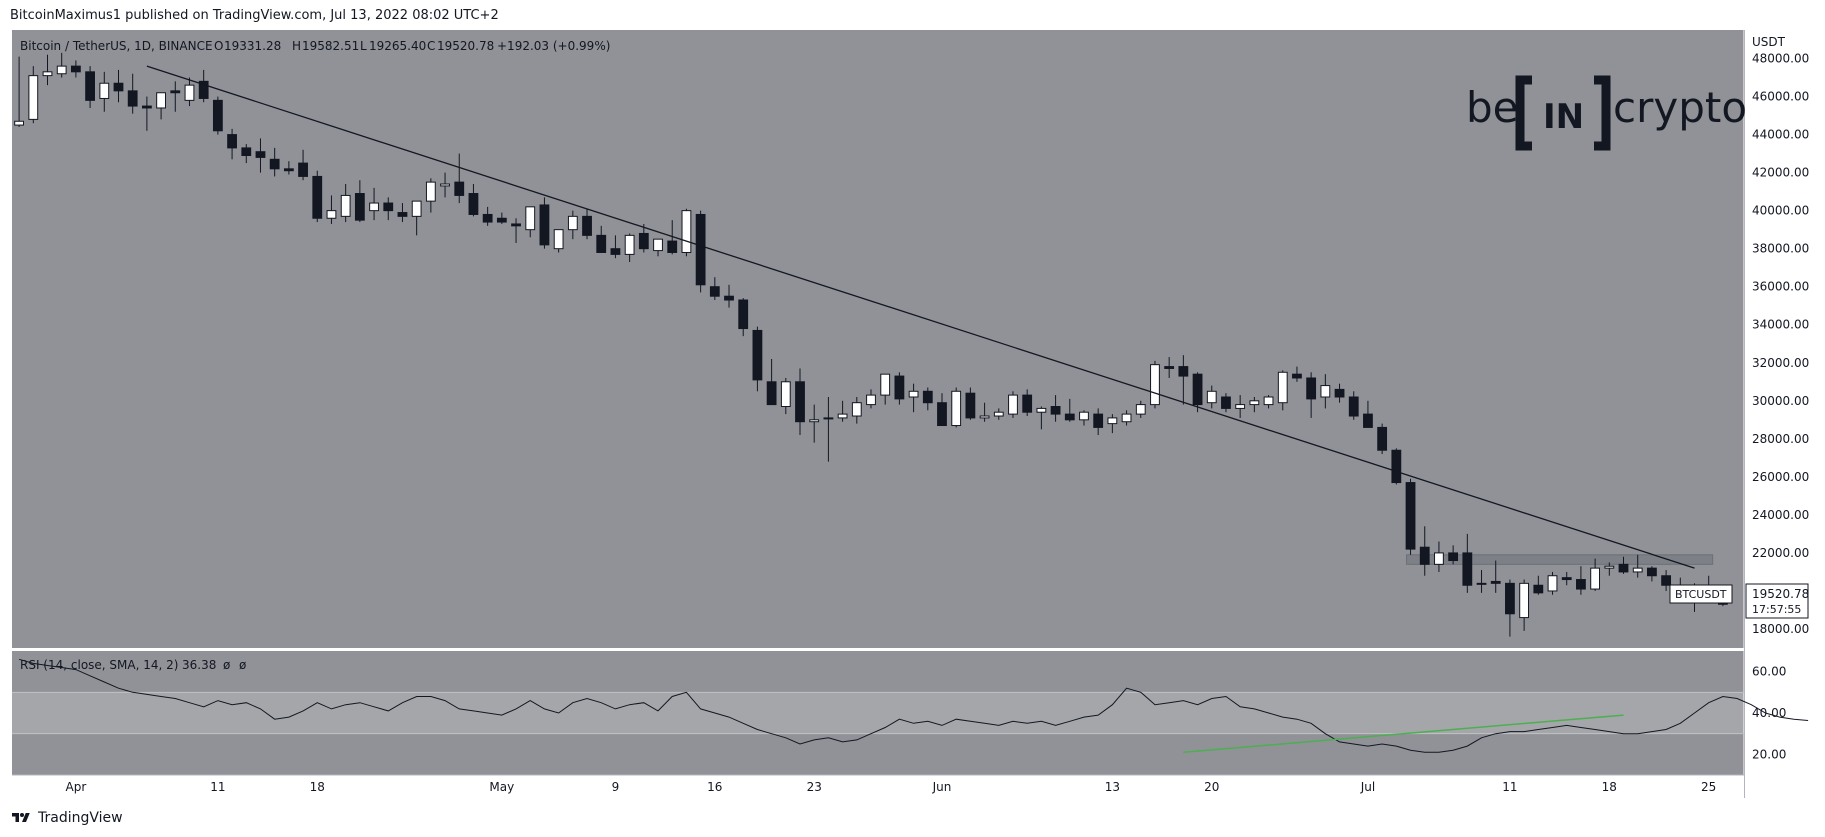  Describe the element at coordinates (1780, 439) in the screenshot. I see `price-tick-5: 28000.00` at that location.